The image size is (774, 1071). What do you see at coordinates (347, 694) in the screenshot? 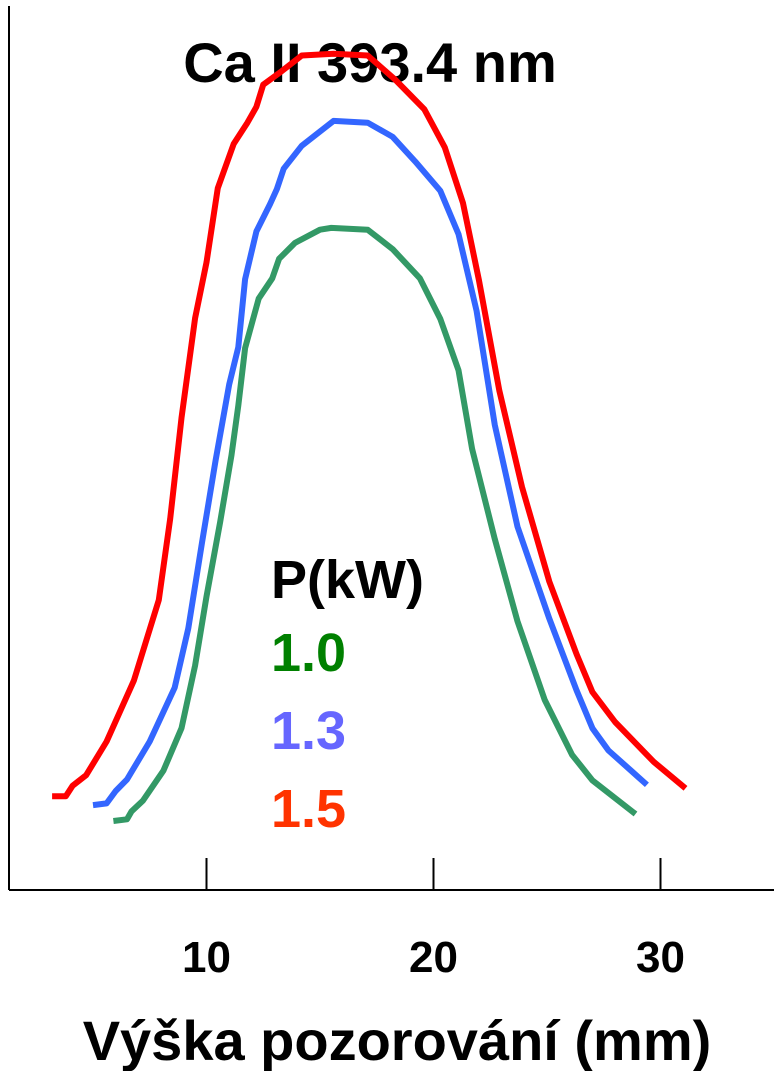
I see `legend: P(kW) 1.0 1.3 1.5` at bounding box center [347, 694].